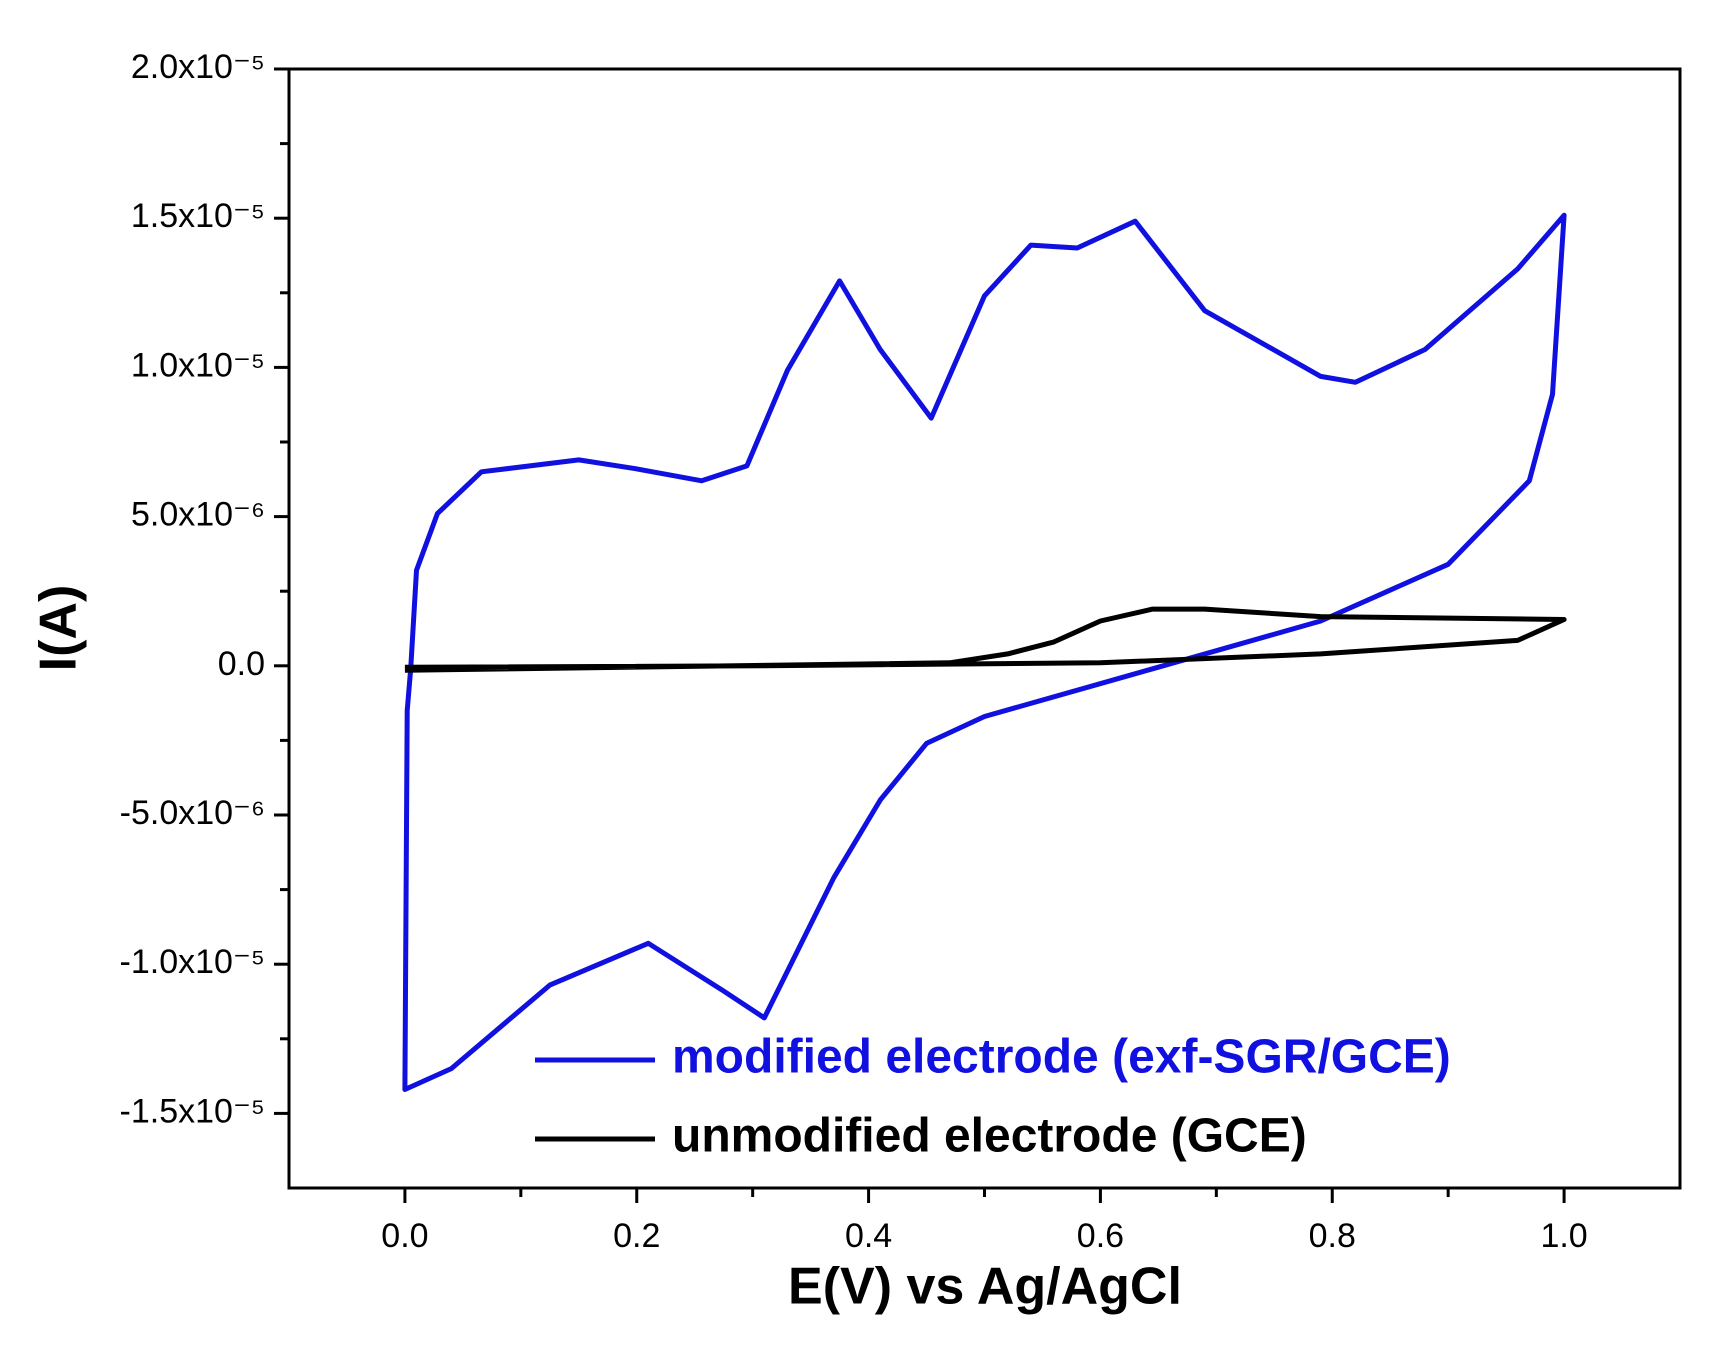  I want to click on y-tick-label: 1.0x10⁻⁵, so click(198, 365).